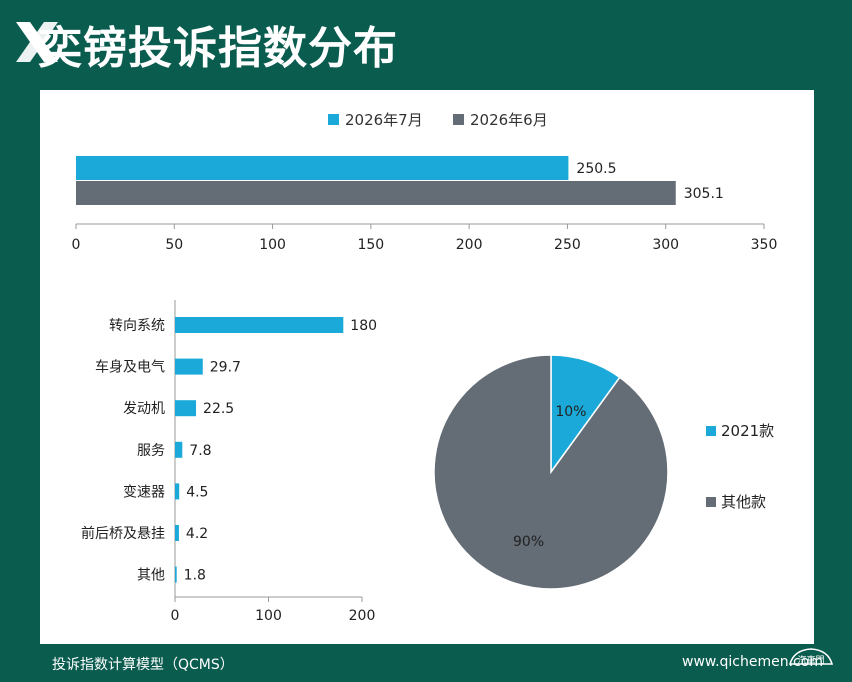 The image size is (852, 682). What do you see at coordinates (528, 542) in the screenshot?
I see `pie-slice-label-2: 90%` at bounding box center [528, 542].